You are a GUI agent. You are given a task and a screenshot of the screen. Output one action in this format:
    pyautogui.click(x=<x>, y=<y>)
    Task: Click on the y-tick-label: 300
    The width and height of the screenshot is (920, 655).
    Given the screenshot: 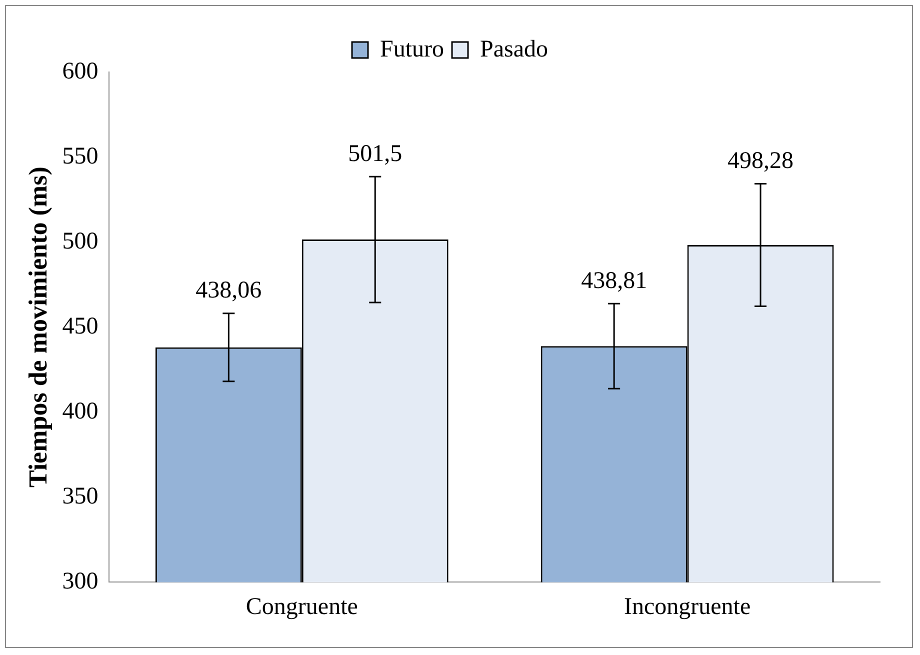 What is the action you would take?
    pyautogui.click(x=80, y=581)
    